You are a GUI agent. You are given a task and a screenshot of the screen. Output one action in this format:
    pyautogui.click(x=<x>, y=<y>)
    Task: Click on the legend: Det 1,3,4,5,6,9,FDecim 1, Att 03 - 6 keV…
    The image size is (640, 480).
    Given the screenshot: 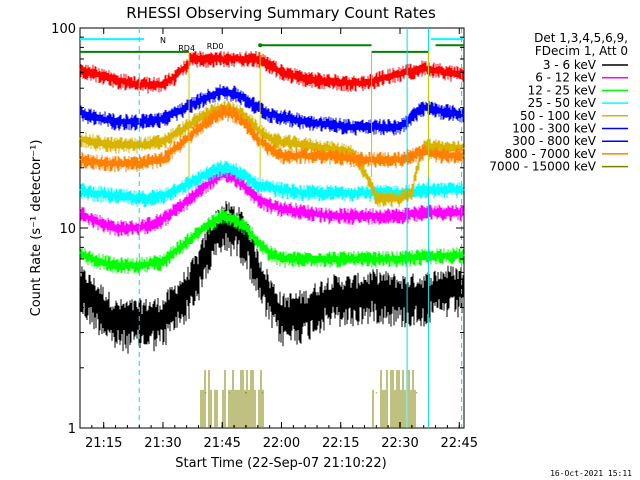 What is the action you would take?
    pyautogui.click(x=558, y=102)
    